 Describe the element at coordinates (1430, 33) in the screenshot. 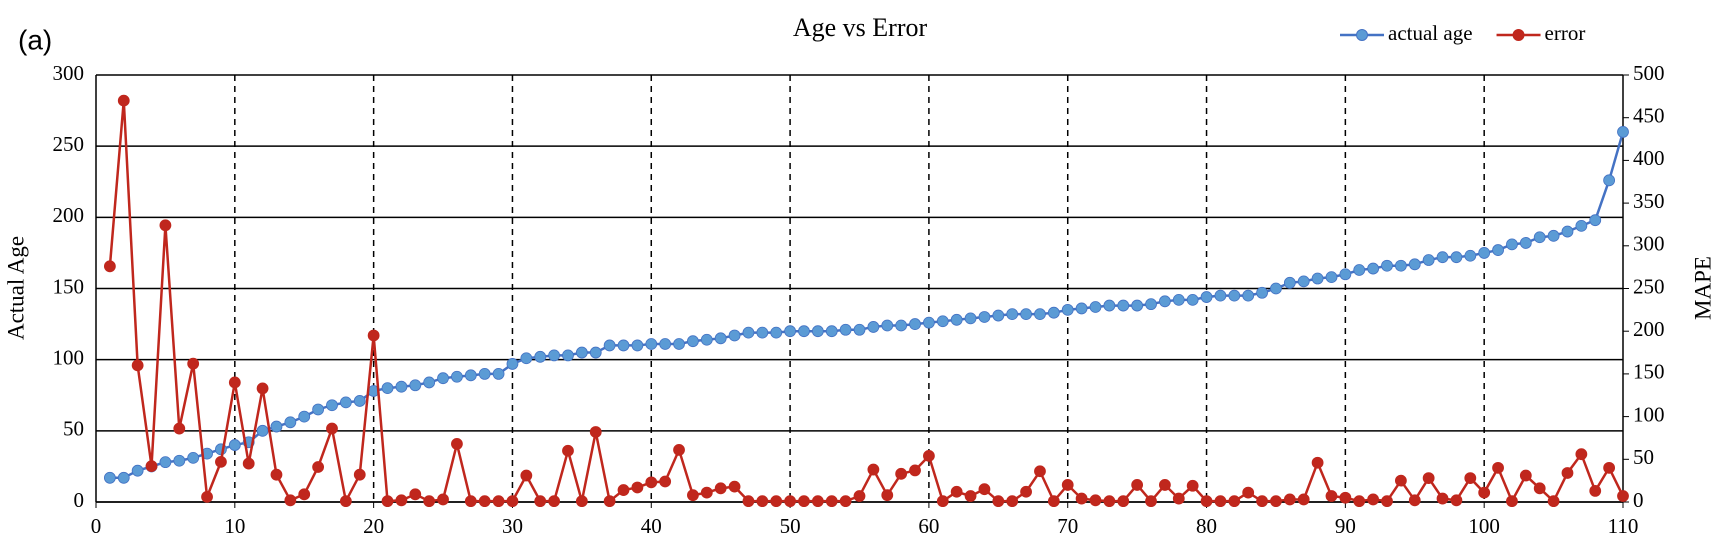

I see `legend-label: actual age` at that location.